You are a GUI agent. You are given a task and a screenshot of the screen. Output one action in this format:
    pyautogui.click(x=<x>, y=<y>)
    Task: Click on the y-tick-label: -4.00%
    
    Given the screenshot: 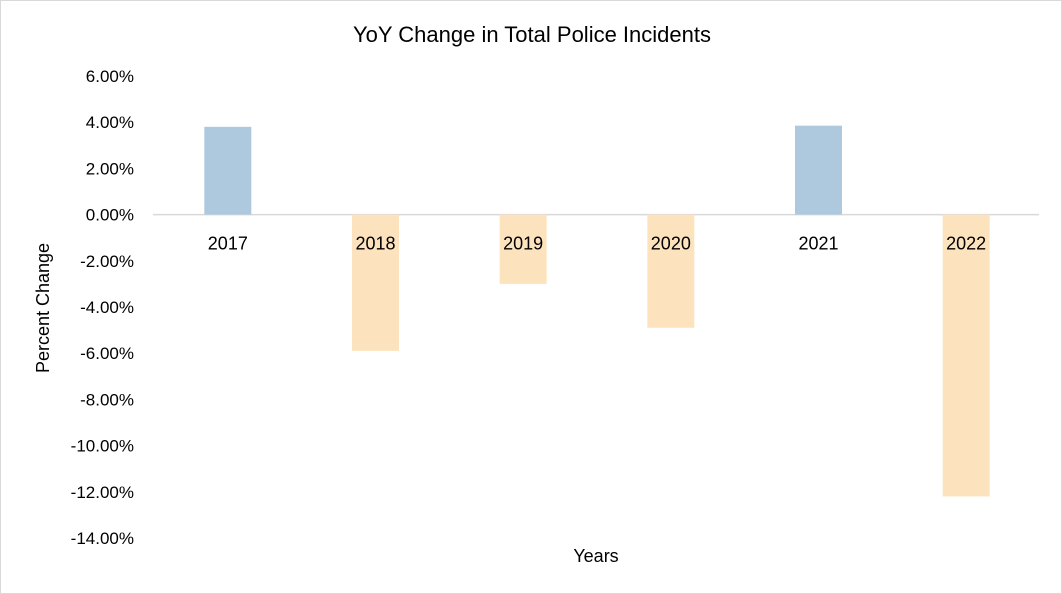 What is the action you would take?
    pyautogui.click(x=107, y=307)
    